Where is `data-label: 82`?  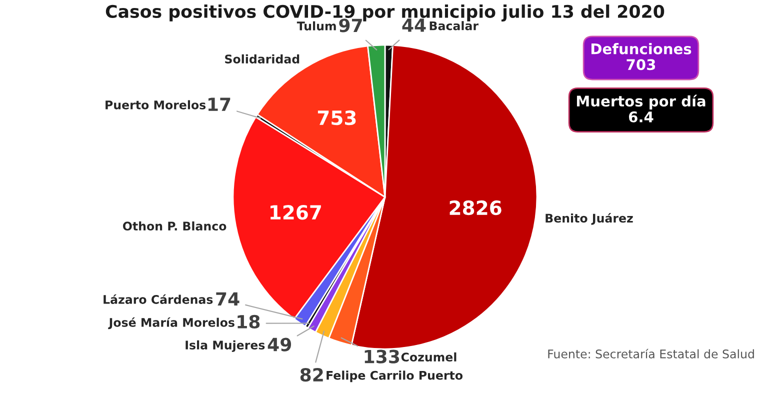
data-label: 82 is located at coordinates (311, 375).